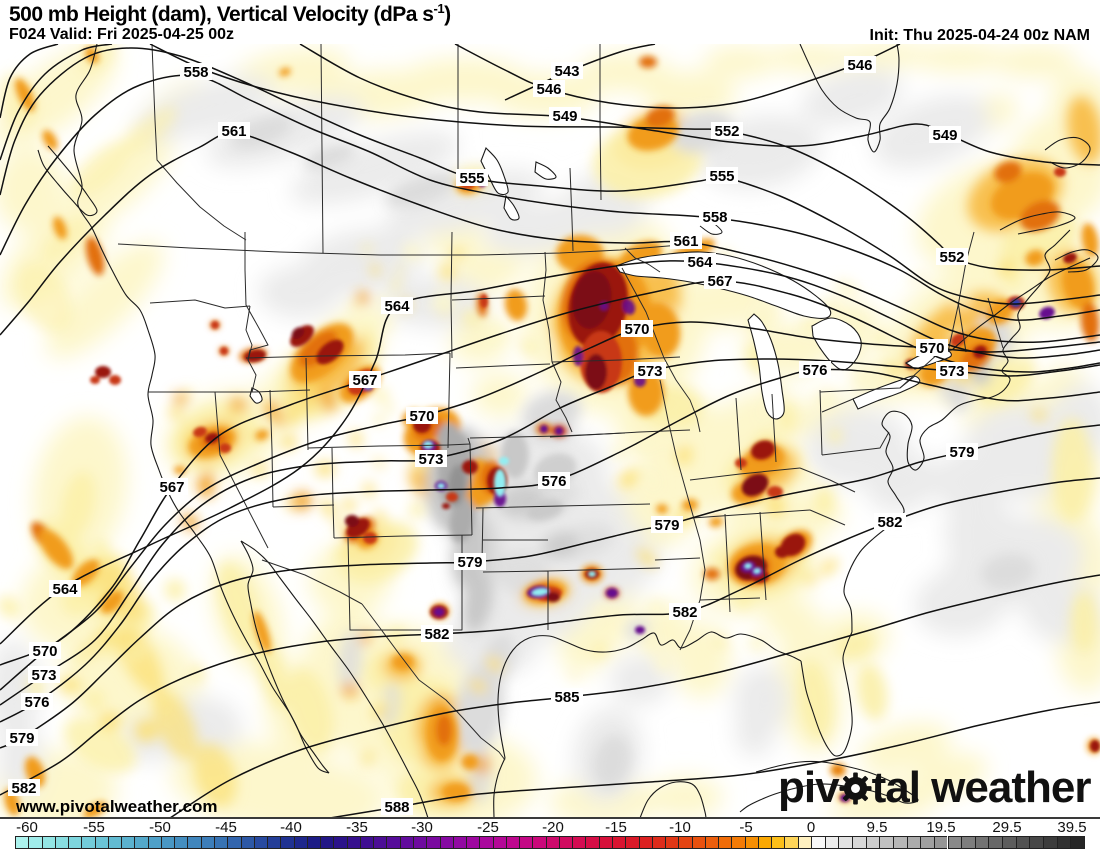  What do you see at coordinates (396, 807) in the screenshot?
I see `svg-text: 588` at bounding box center [396, 807].